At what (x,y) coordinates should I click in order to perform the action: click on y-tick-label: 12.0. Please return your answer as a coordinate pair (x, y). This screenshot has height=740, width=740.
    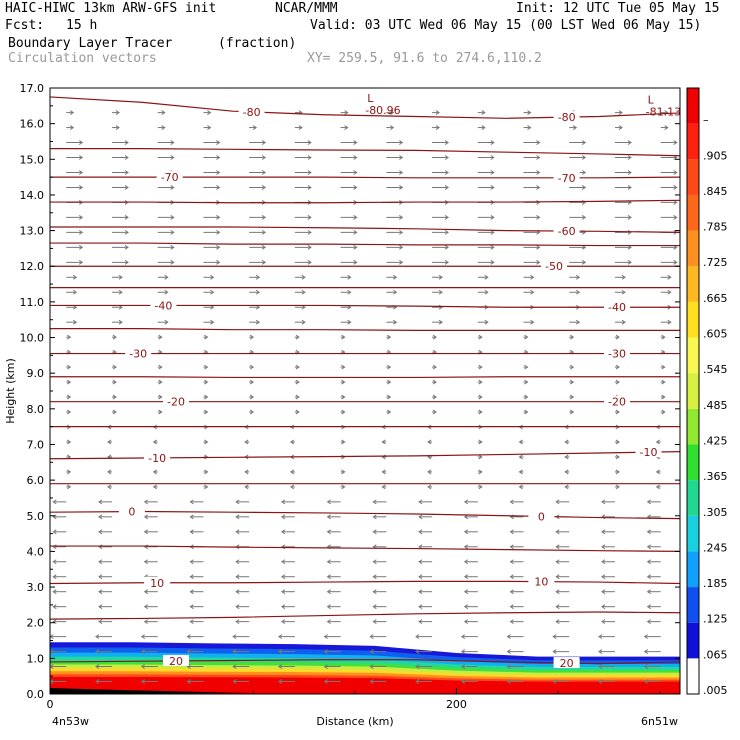
    Looking at the image, I should click on (32, 266).